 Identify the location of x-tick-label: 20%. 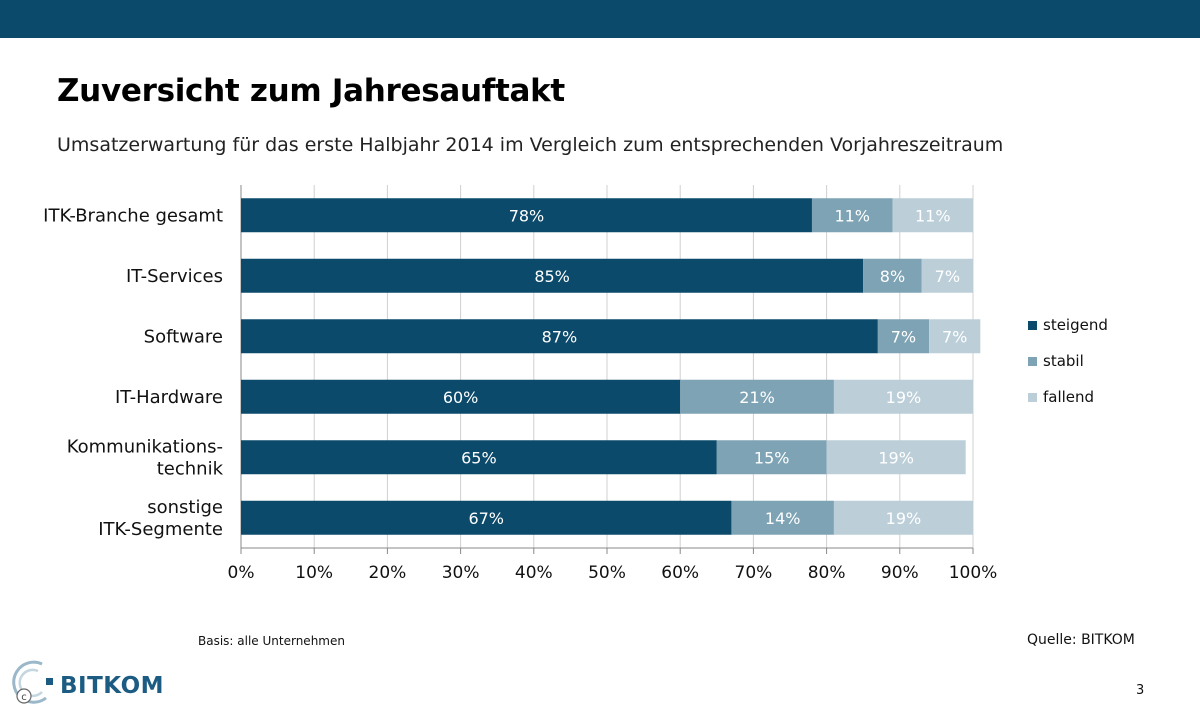
(388, 573).